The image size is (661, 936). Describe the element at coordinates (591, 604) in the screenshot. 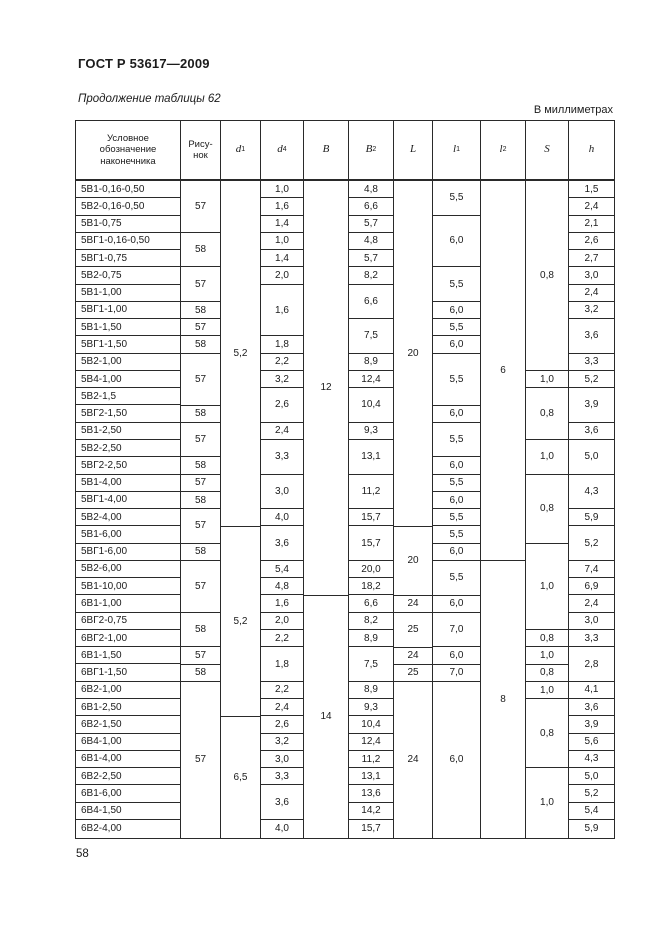

I see `data-cell-h: 2,4` at that location.